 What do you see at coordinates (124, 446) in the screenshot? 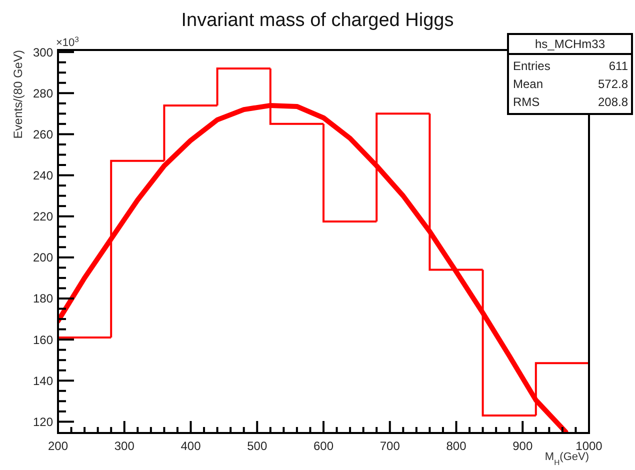
I see `x-tick-label: 300` at bounding box center [124, 446].